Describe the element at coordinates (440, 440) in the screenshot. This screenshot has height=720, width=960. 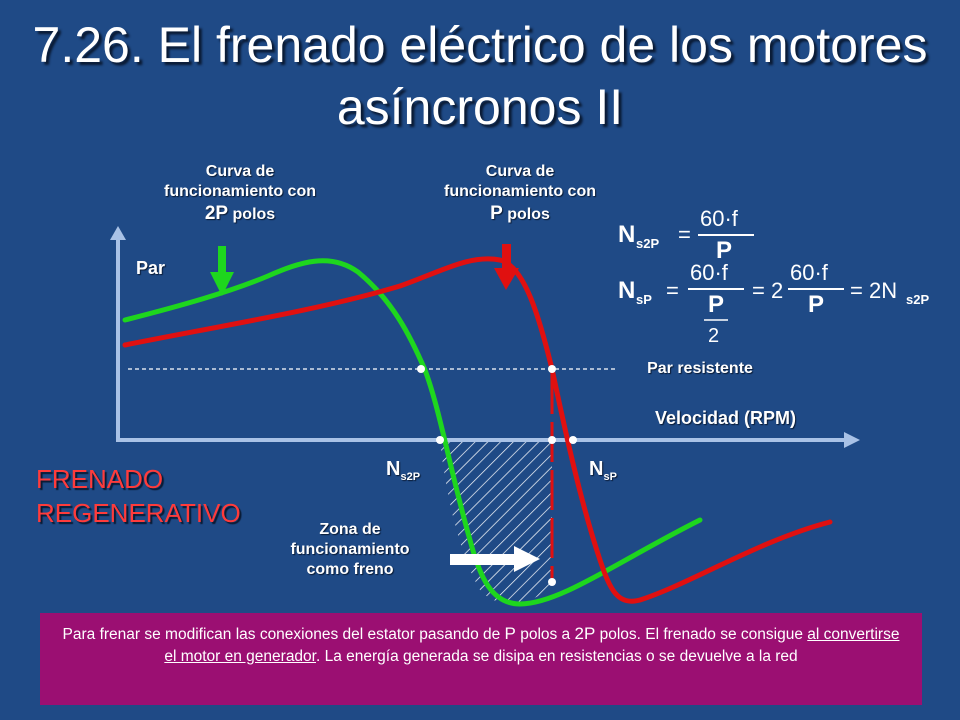
I see `point-ns2p` at that location.